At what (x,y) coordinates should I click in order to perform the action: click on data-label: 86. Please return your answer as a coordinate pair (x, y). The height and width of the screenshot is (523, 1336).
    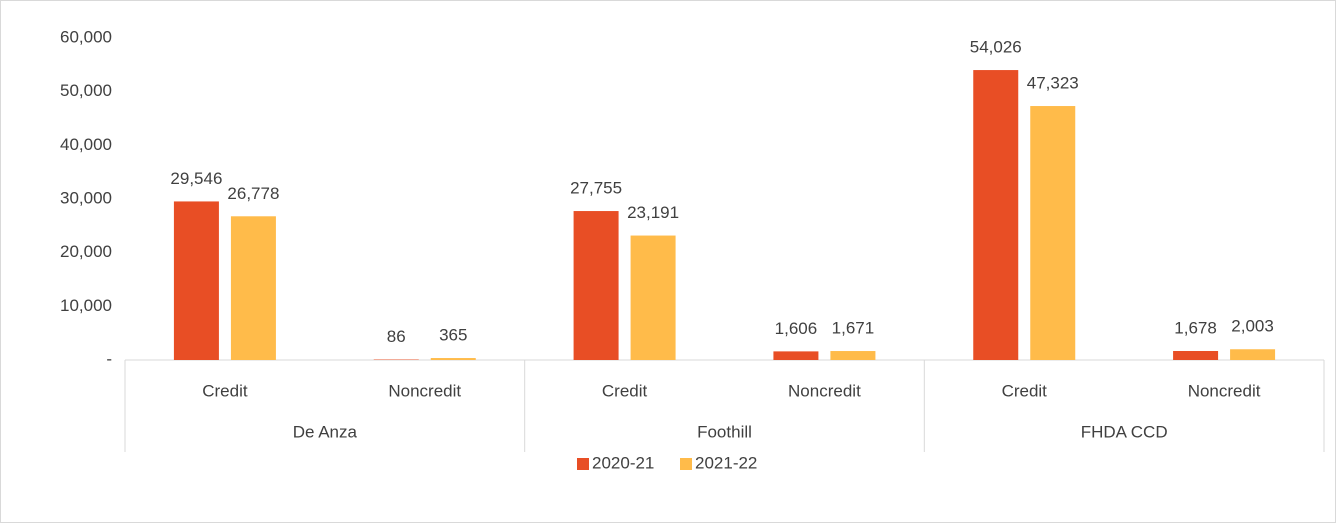
    Looking at the image, I should click on (396, 336).